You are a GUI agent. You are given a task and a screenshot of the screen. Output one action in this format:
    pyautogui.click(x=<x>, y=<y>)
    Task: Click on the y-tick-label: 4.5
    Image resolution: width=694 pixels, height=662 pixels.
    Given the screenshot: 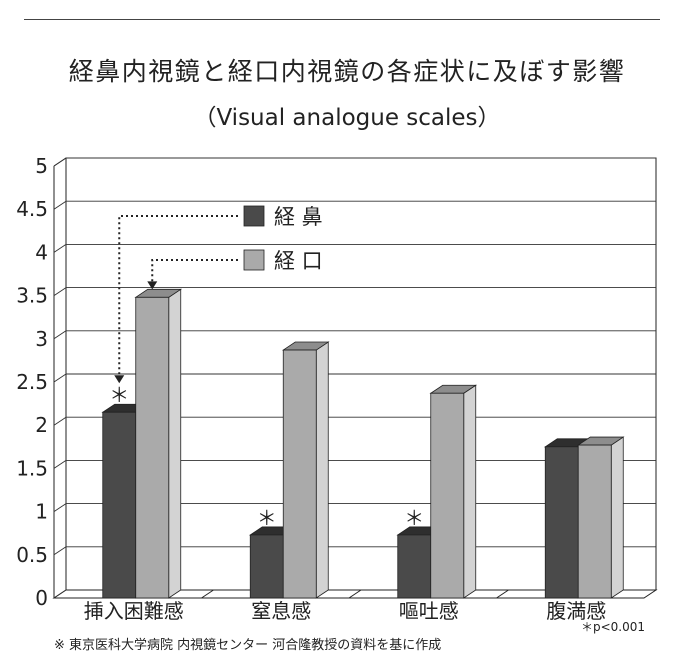 What is the action you would take?
    pyautogui.click(x=32, y=209)
    